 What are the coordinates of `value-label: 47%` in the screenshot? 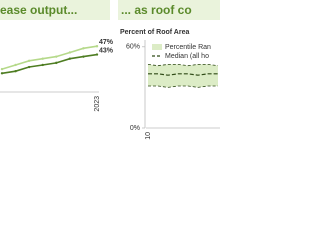 It's located at (106, 42).